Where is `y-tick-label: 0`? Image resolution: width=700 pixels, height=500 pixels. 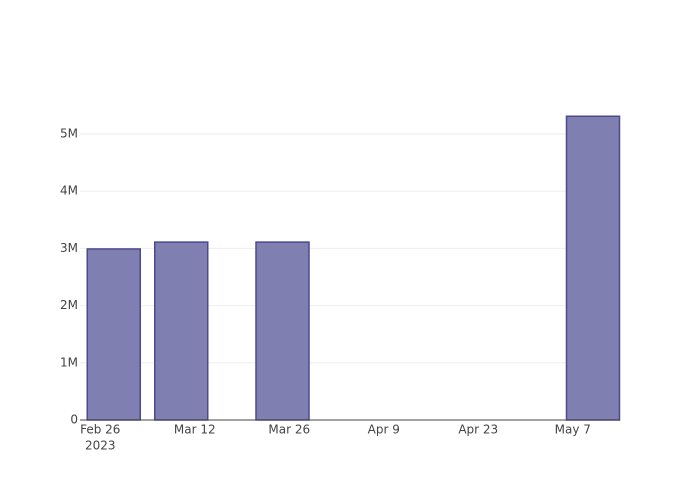 y-tick-label: 0 is located at coordinates (74, 420).